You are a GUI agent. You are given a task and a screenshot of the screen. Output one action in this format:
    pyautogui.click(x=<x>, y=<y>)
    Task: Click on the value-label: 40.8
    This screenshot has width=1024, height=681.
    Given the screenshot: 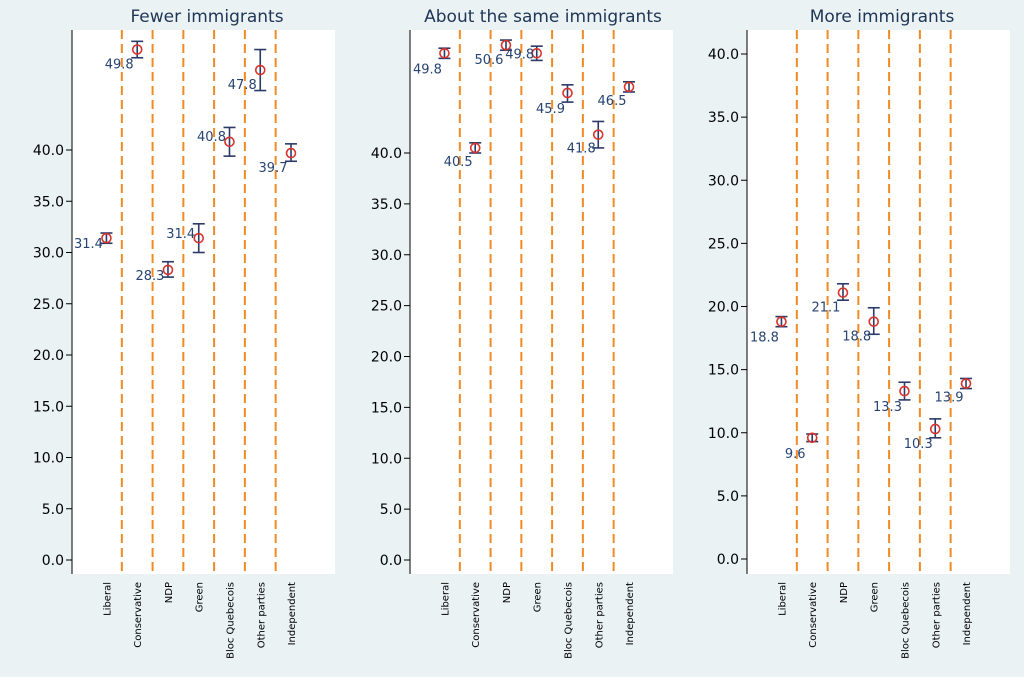 What is the action you would take?
    pyautogui.click(x=211, y=137)
    